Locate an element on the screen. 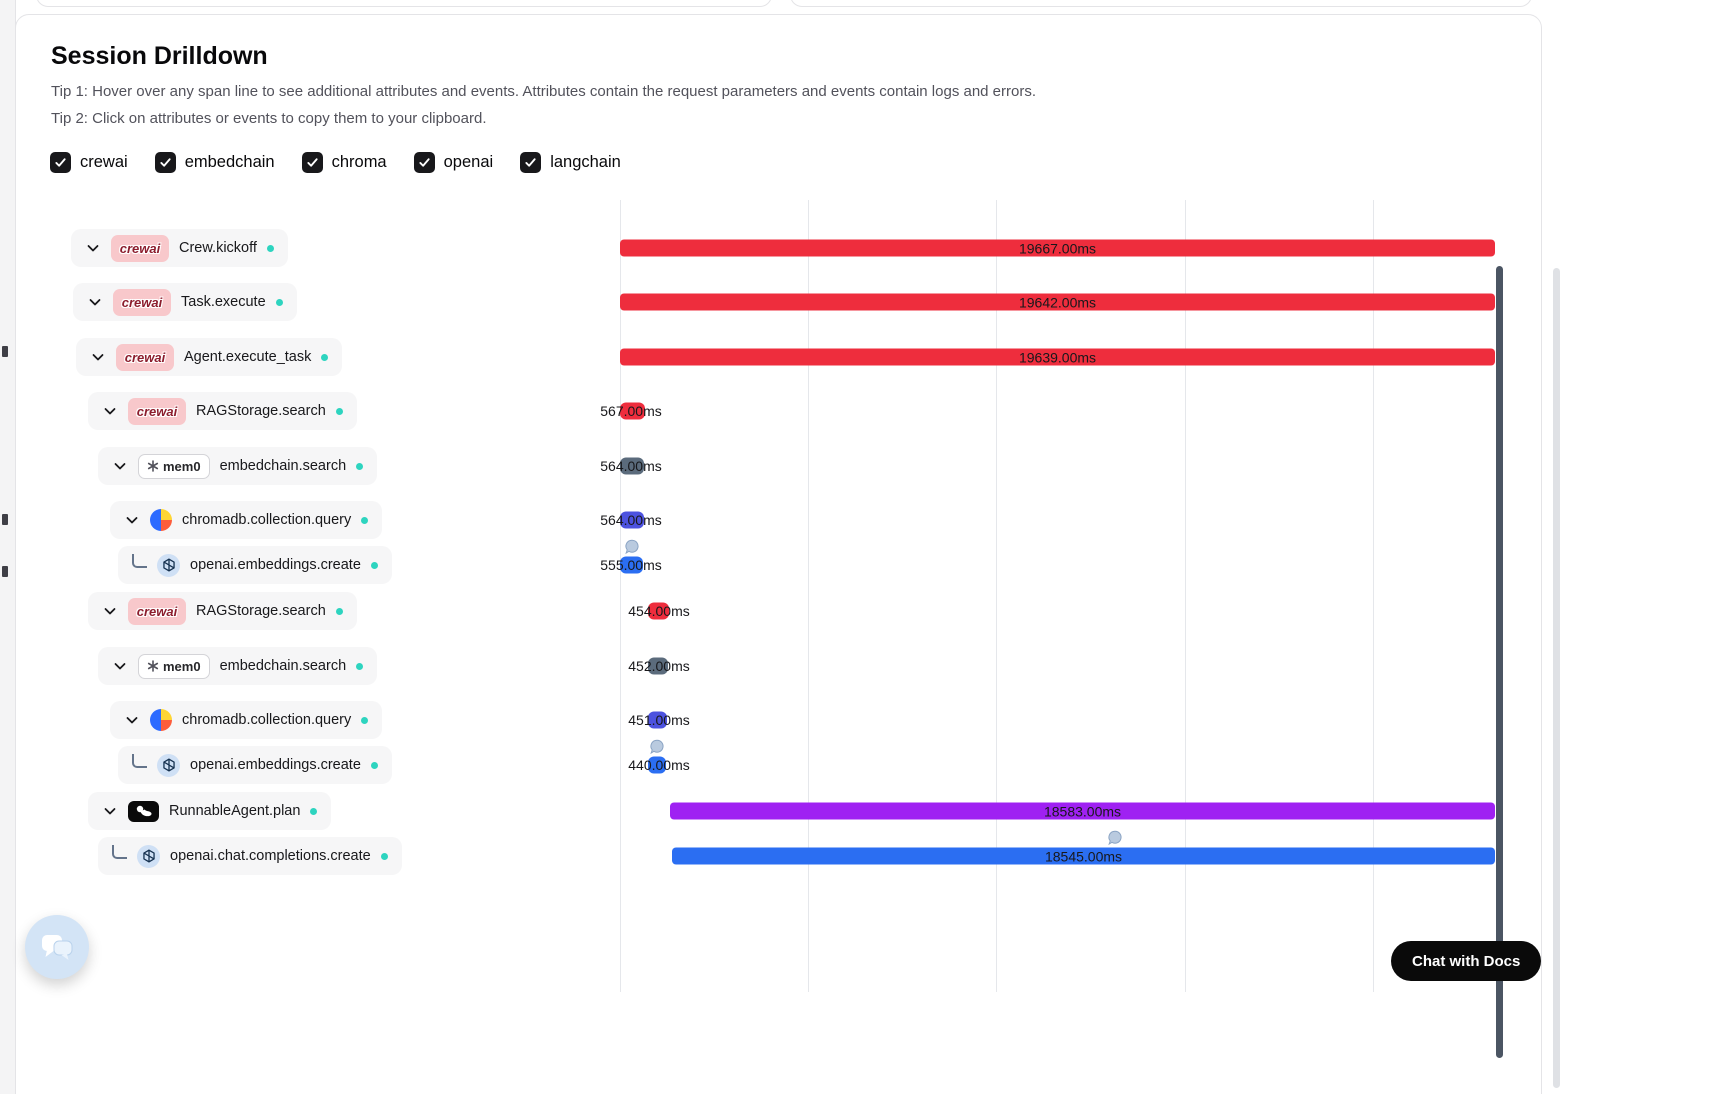 This screenshot has width=1725, height=1094. span-duration-label: 451.00ms is located at coordinates (659, 720).